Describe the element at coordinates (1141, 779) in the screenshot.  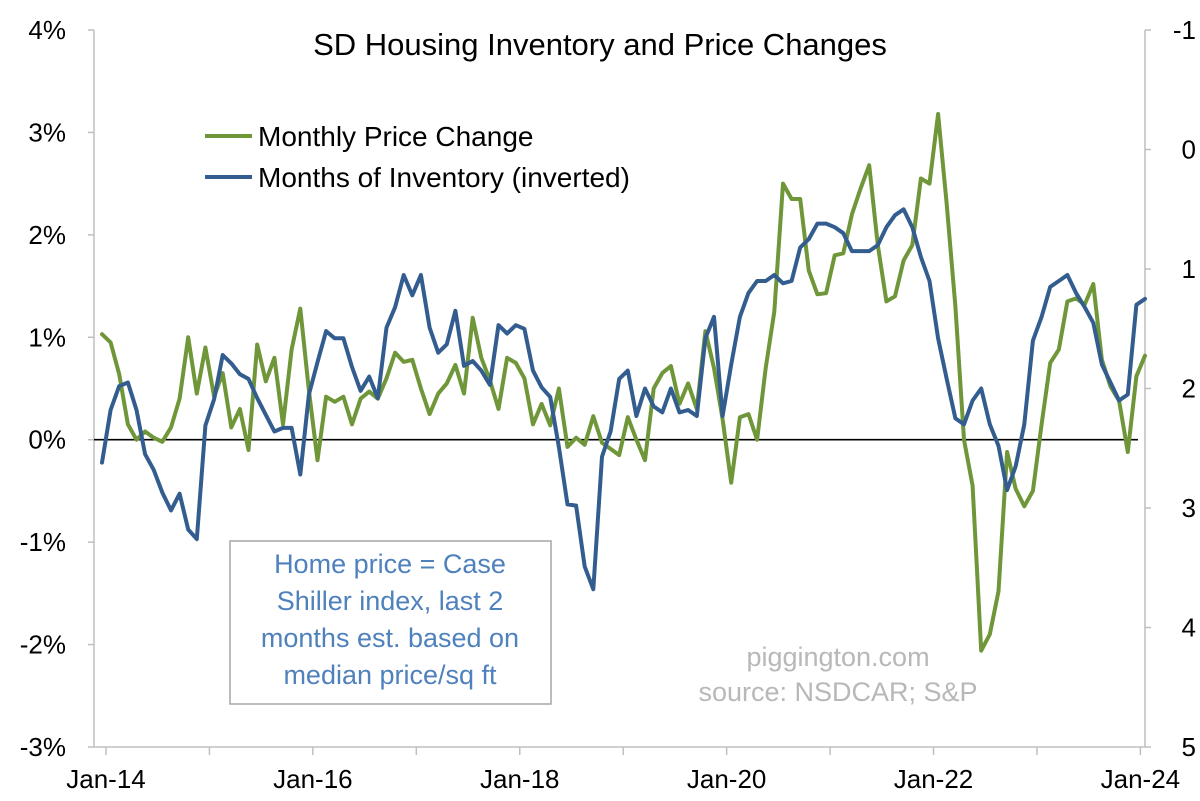
I see `x-tick-label: Jan-24` at that location.